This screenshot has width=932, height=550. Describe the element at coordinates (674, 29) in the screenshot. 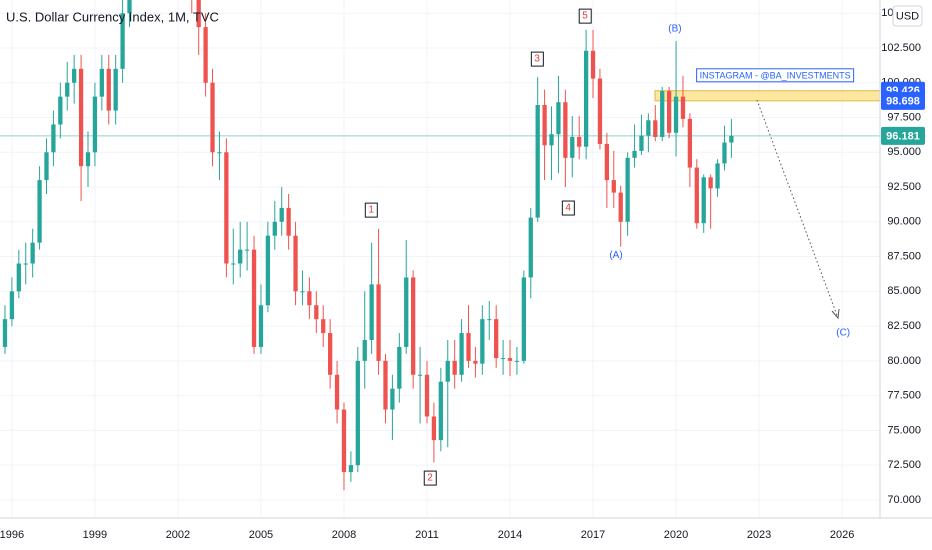

I see `wave-label: (B)` at that location.